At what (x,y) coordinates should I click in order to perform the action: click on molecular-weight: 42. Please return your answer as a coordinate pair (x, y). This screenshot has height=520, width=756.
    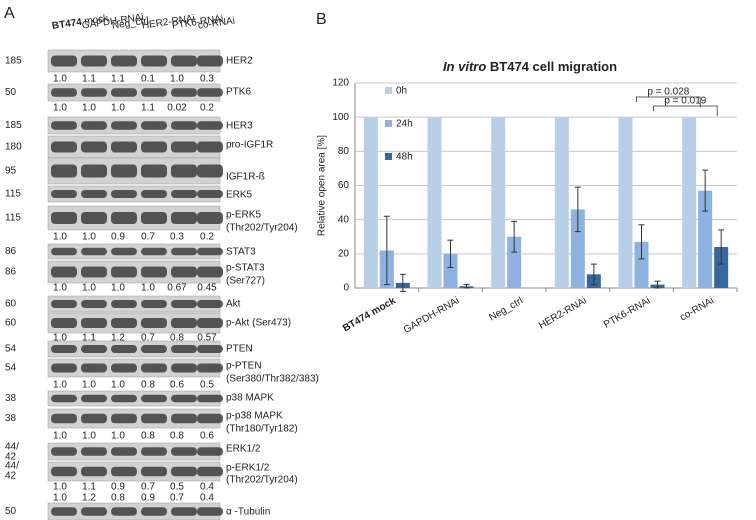
    Looking at the image, I should click on (11, 476).